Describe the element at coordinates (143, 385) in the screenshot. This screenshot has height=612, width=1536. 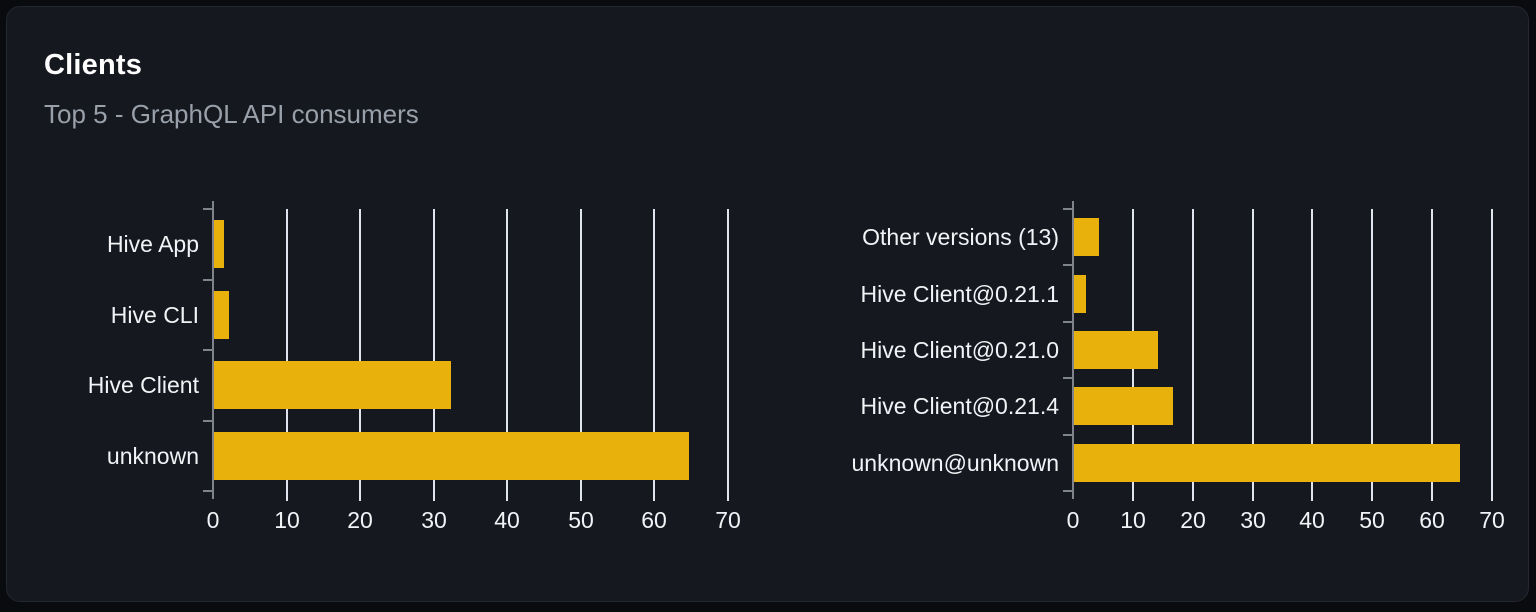
I see `category-label-hive-client: Hive Client` at that location.